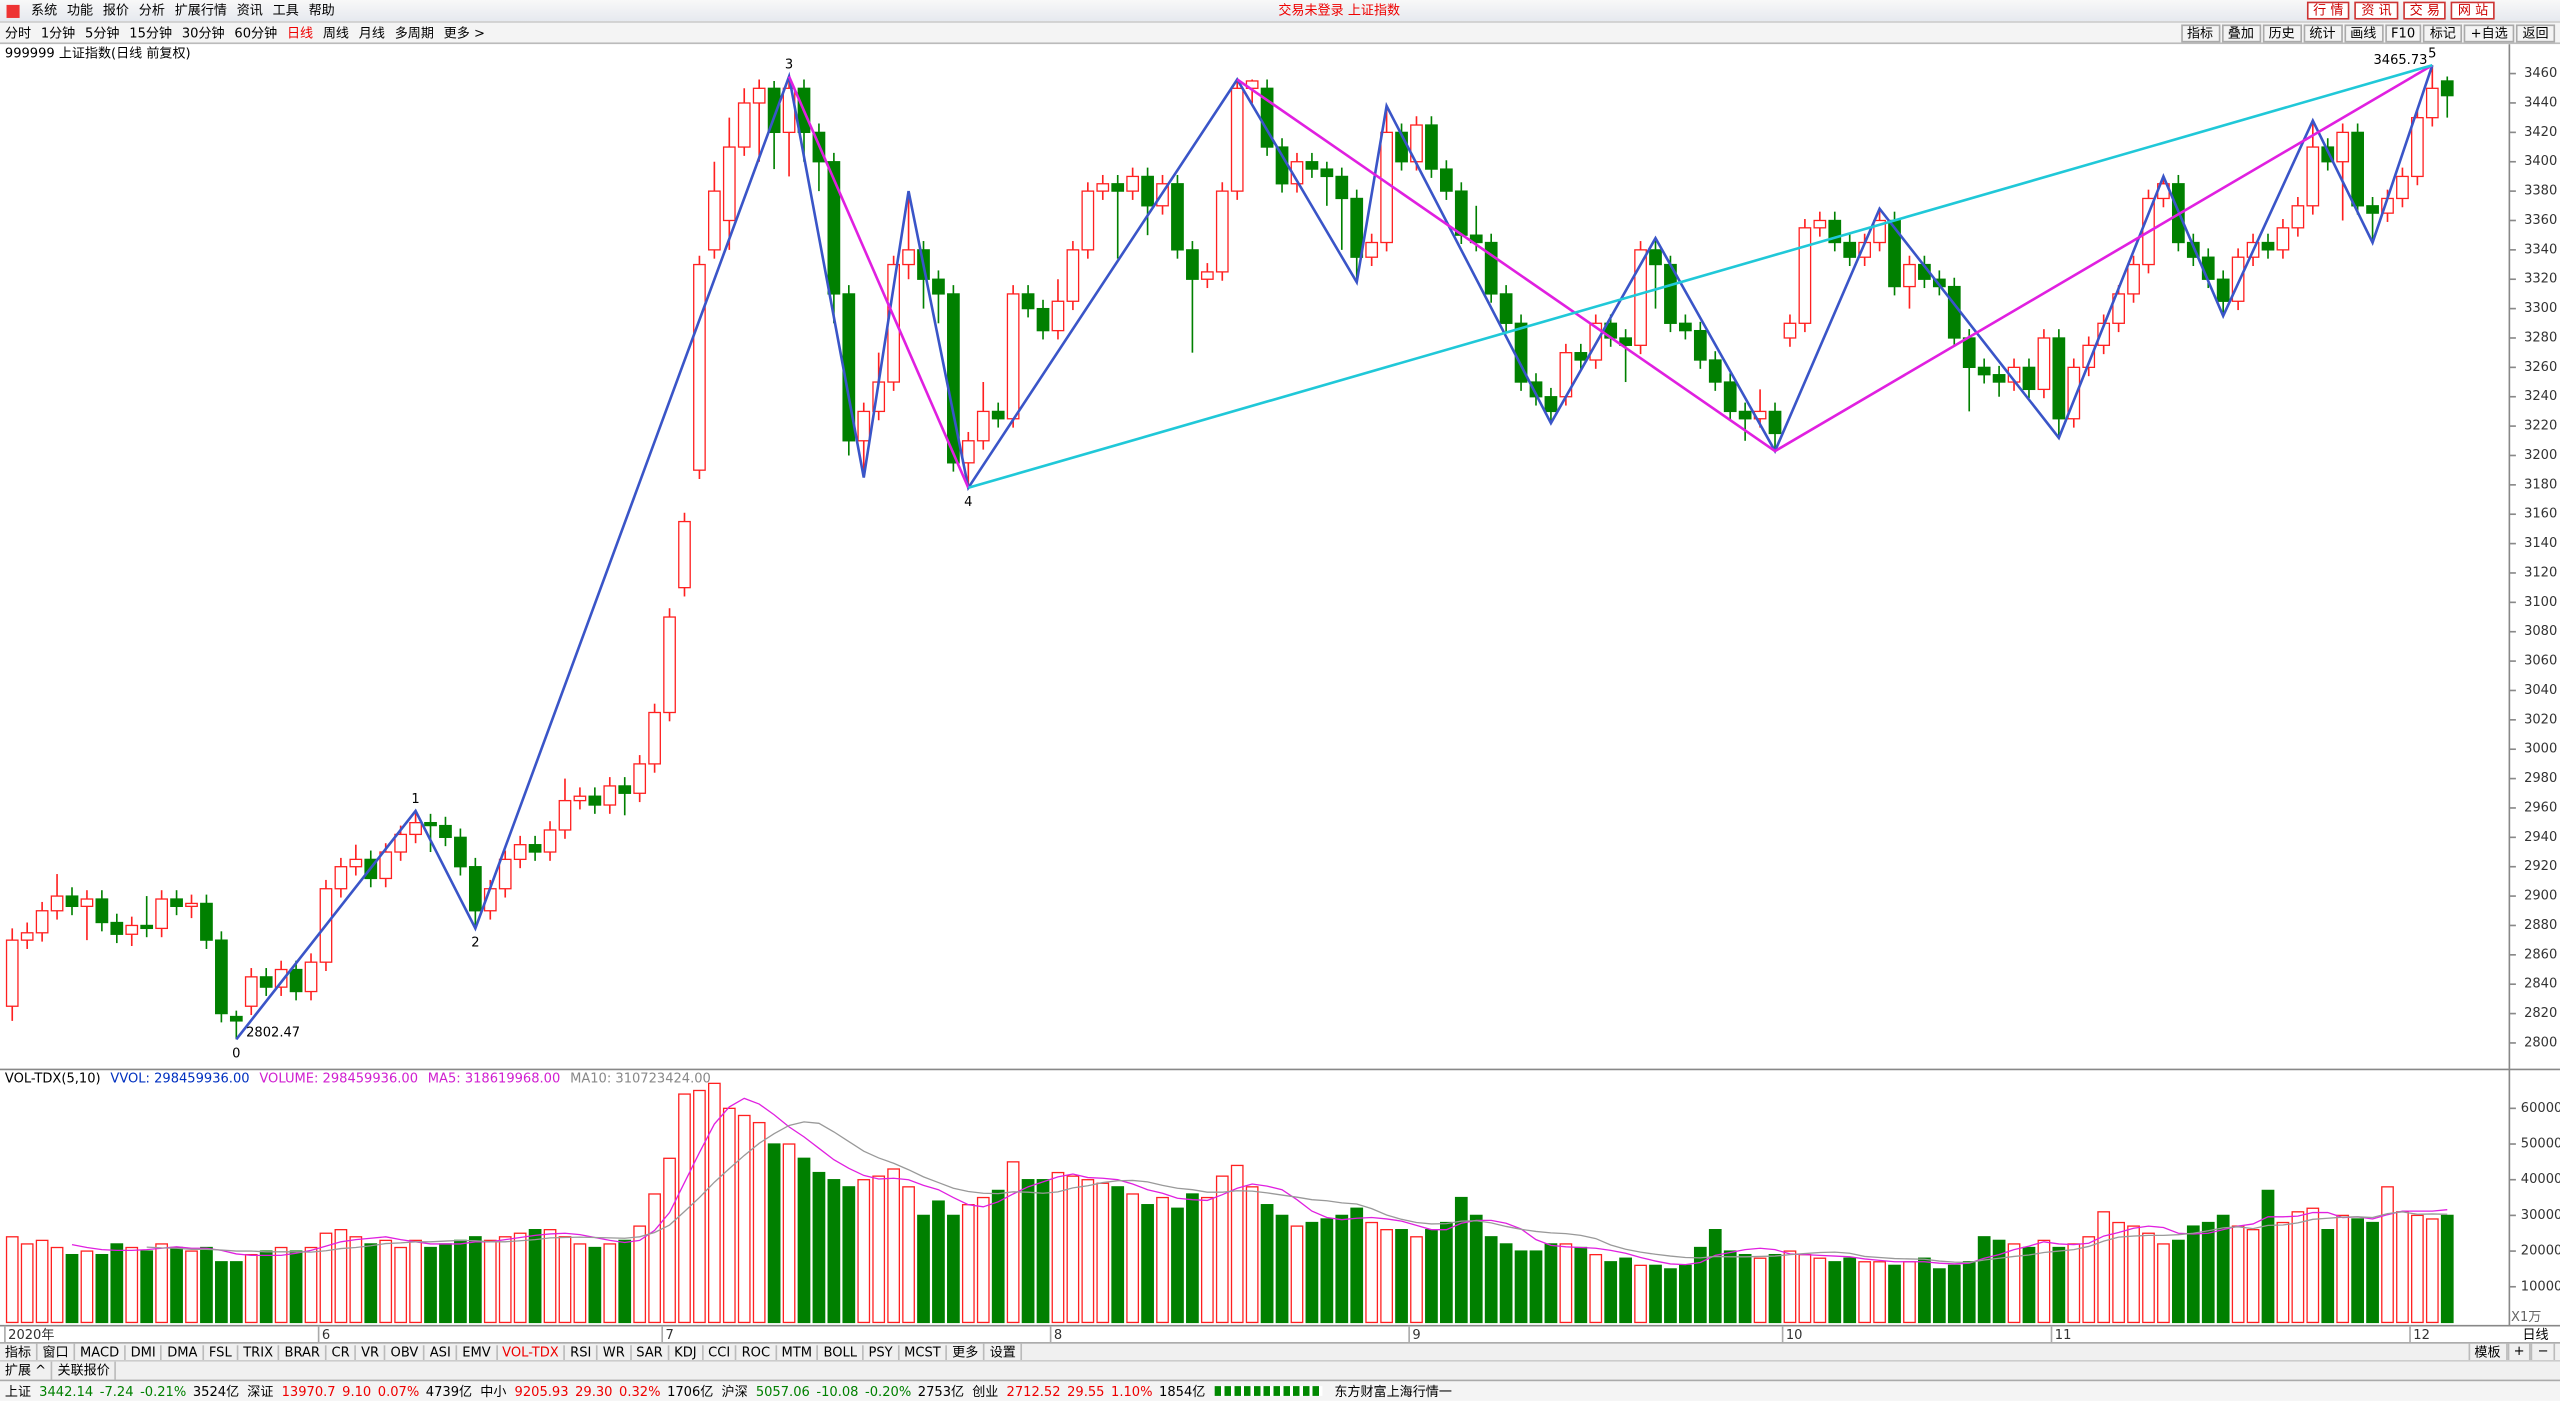 This screenshot has height=1402, width=2560. What do you see at coordinates (58, 32) in the screenshot?
I see `period-tab: 1分钟` at bounding box center [58, 32].